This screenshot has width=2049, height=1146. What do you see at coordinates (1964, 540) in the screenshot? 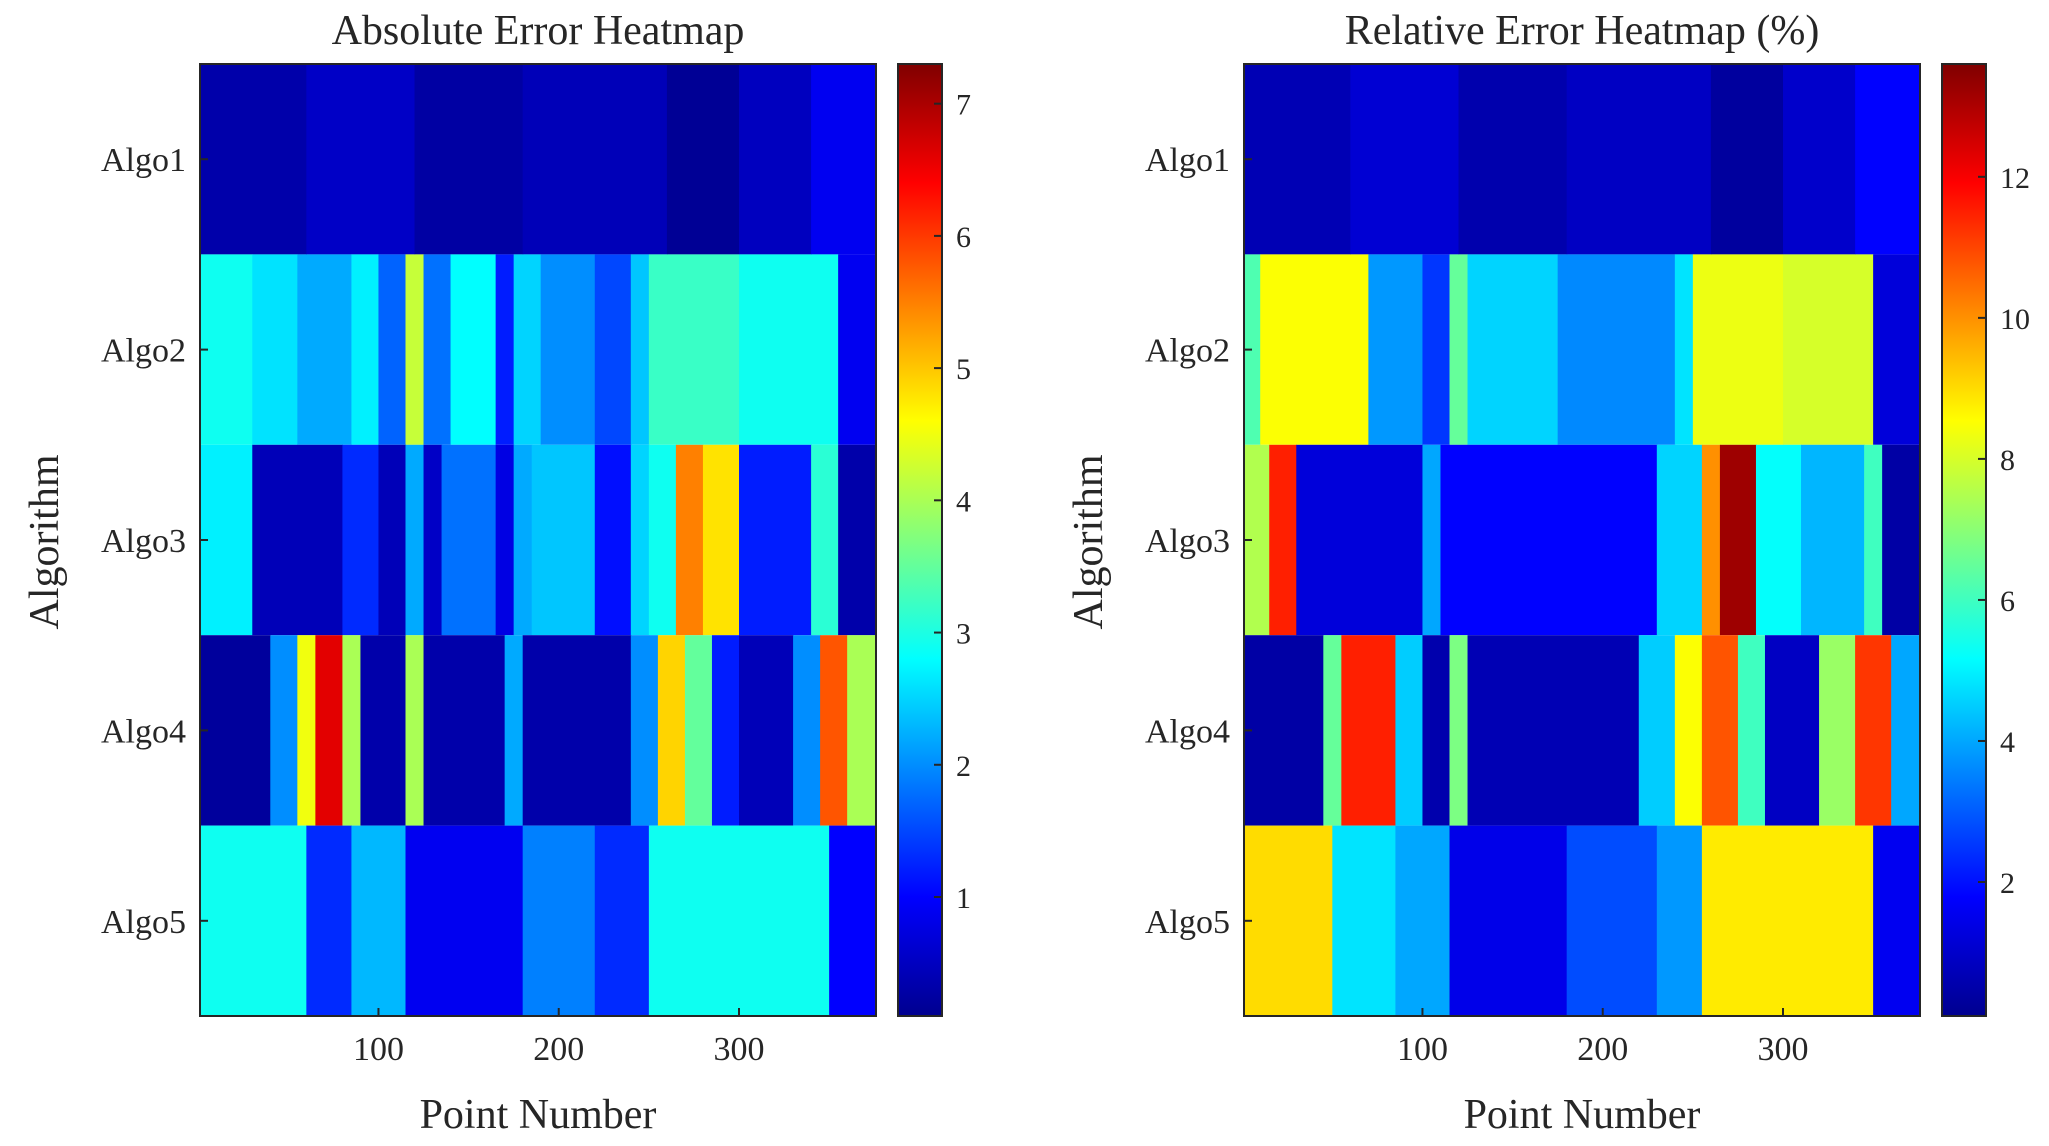
I see `colorbar-gradient` at bounding box center [1964, 540].